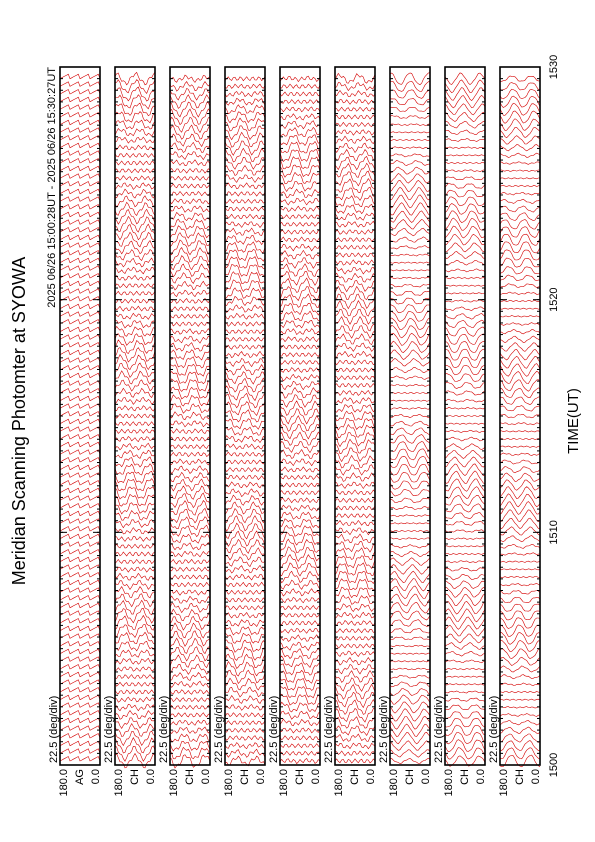 The width and height of the screenshot is (595, 842). What do you see at coordinates (371, 776) in the screenshot?
I see `panel-y-label: 0.0` at bounding box center [371, 776].